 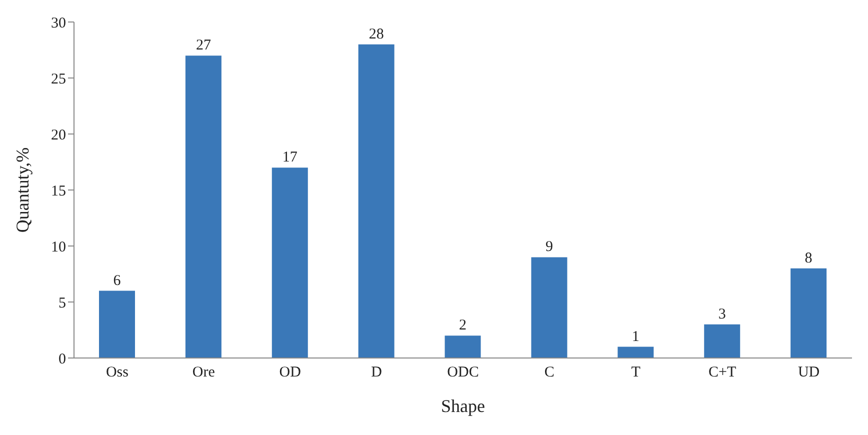 What do you see at coordinates (58, 79) in the screenshot?
I see `y-tick-label: 25` at bounding box center [58, 79].